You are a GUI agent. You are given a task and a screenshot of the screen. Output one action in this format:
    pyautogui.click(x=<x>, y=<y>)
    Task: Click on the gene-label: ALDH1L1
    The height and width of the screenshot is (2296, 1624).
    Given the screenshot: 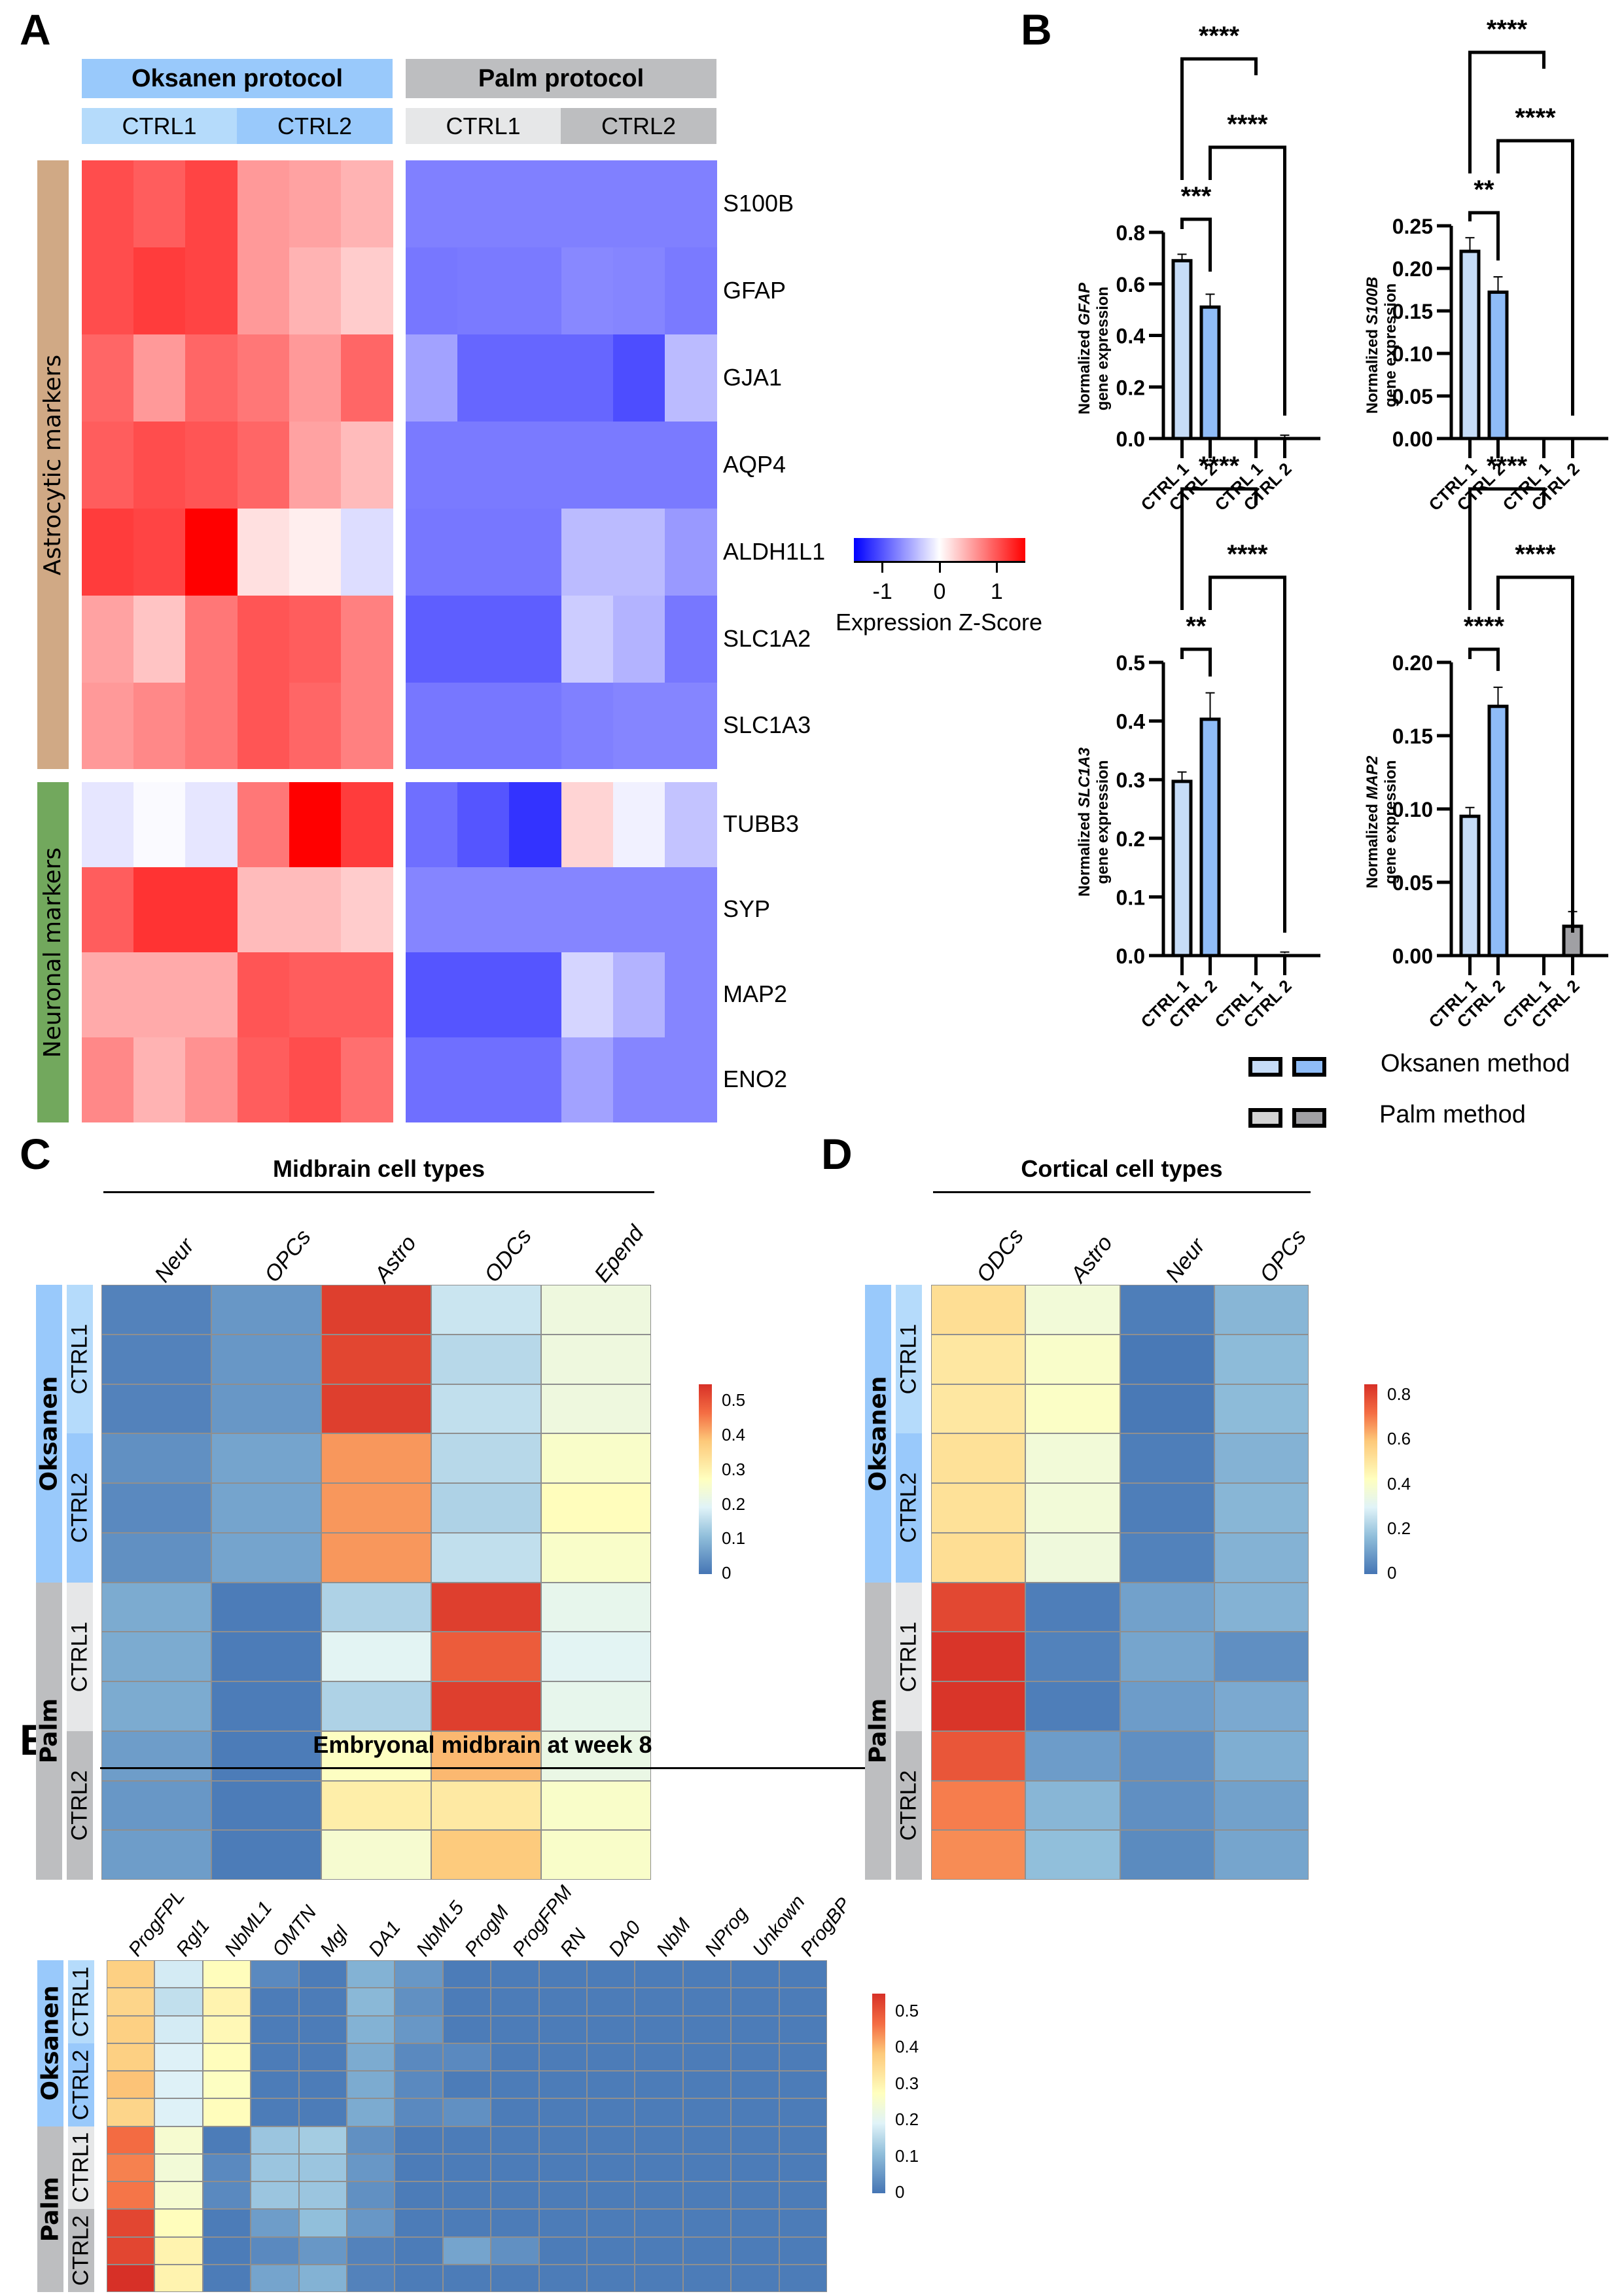 What is the action you would take?
    pyautogui.click(x=774, y=551)
    